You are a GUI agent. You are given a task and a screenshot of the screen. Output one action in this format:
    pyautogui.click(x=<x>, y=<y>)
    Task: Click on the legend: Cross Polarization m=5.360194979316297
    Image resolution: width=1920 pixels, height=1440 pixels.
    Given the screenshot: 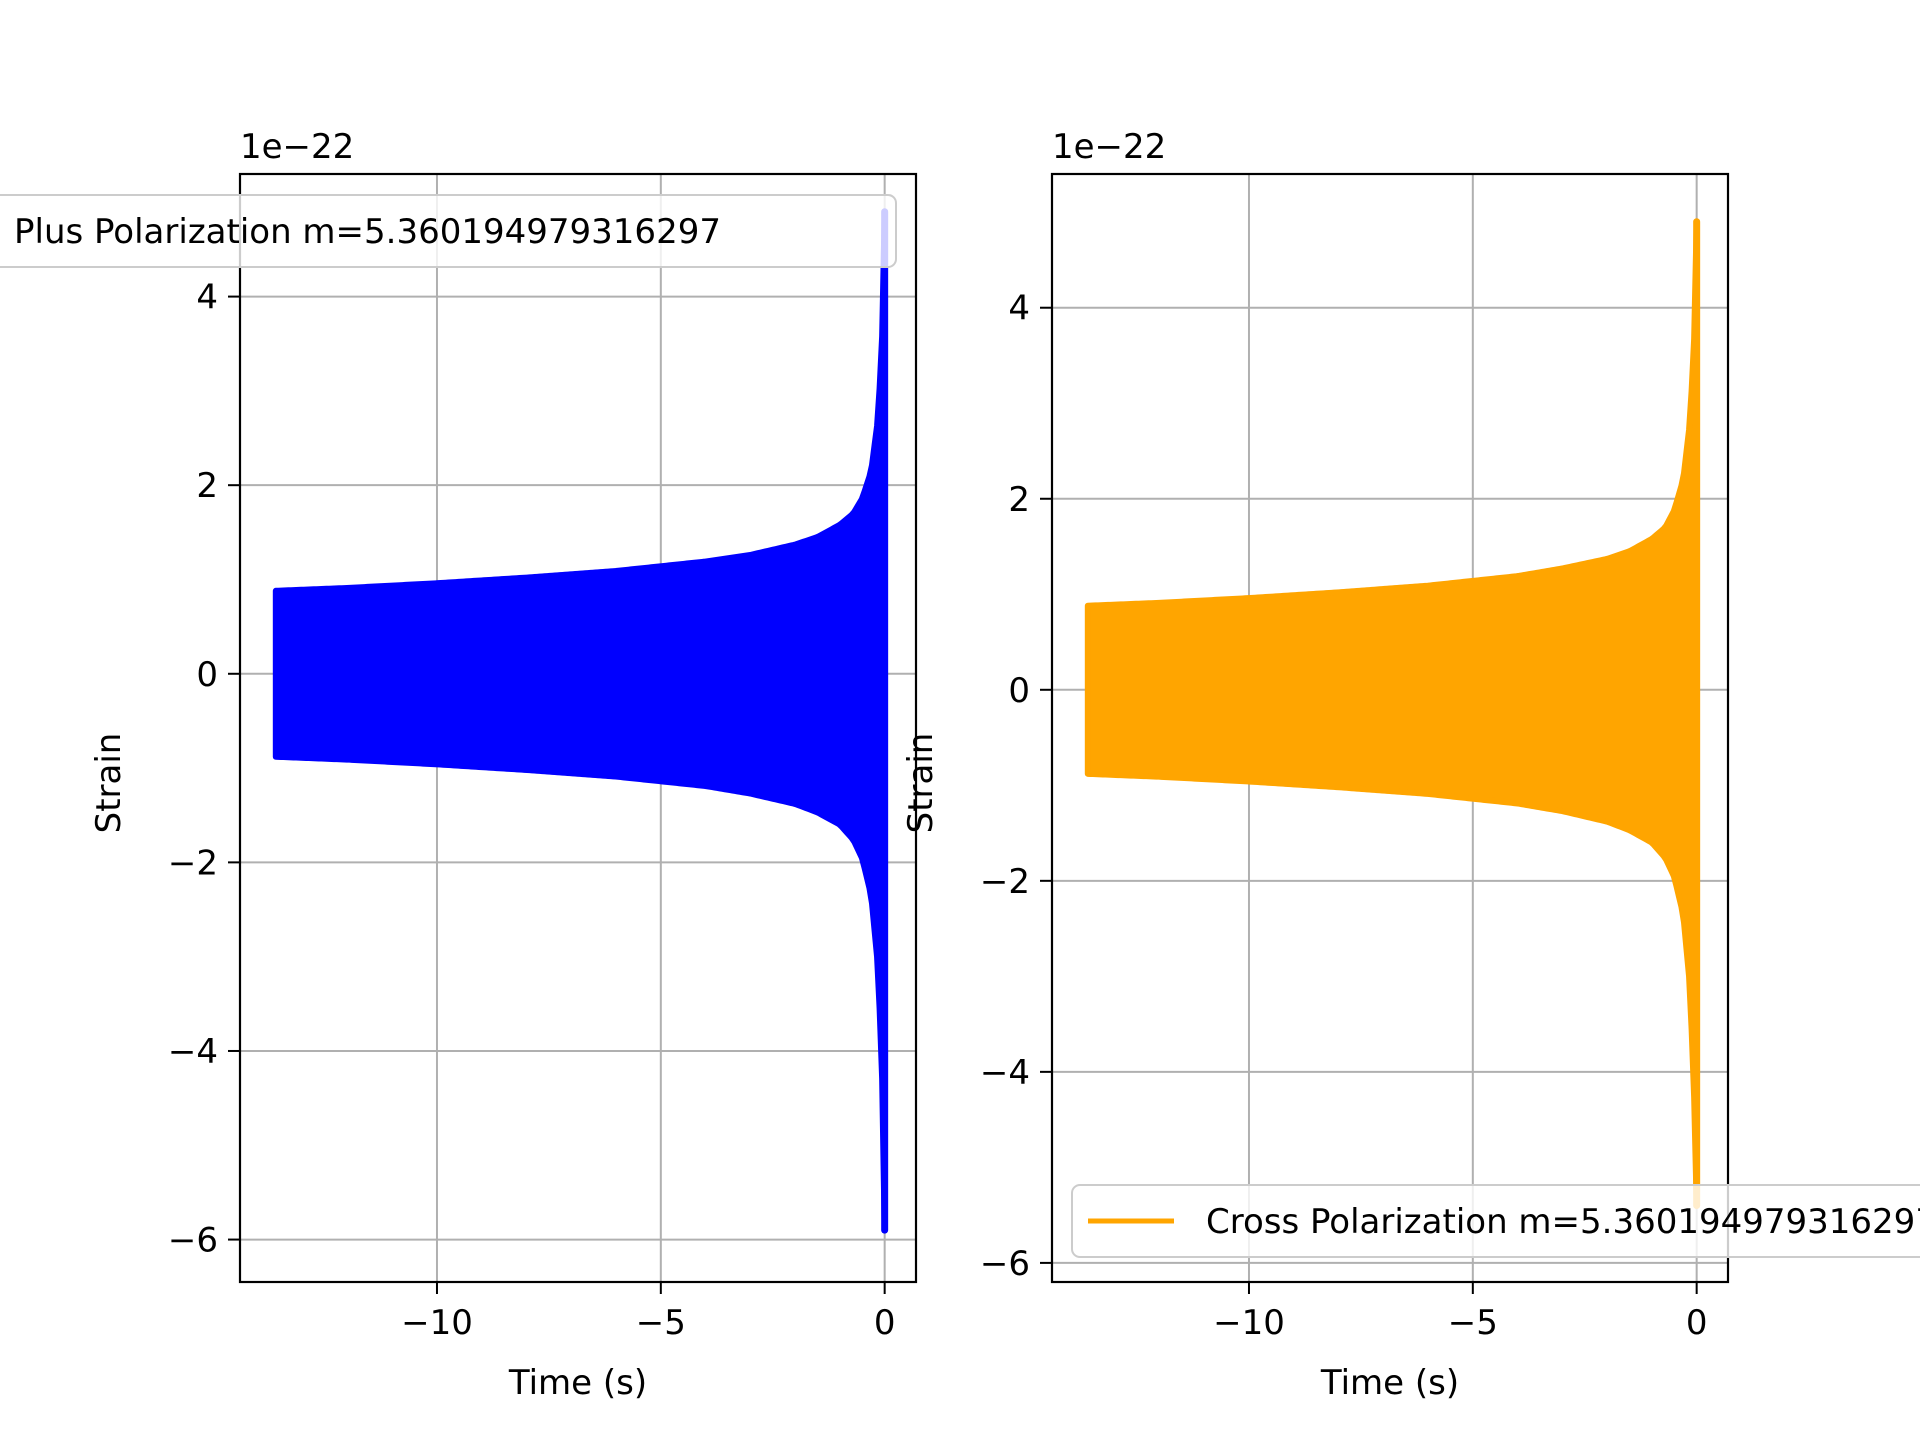 What is the action you would take?
    pyautogui.click(x=1495, y=1221)
    